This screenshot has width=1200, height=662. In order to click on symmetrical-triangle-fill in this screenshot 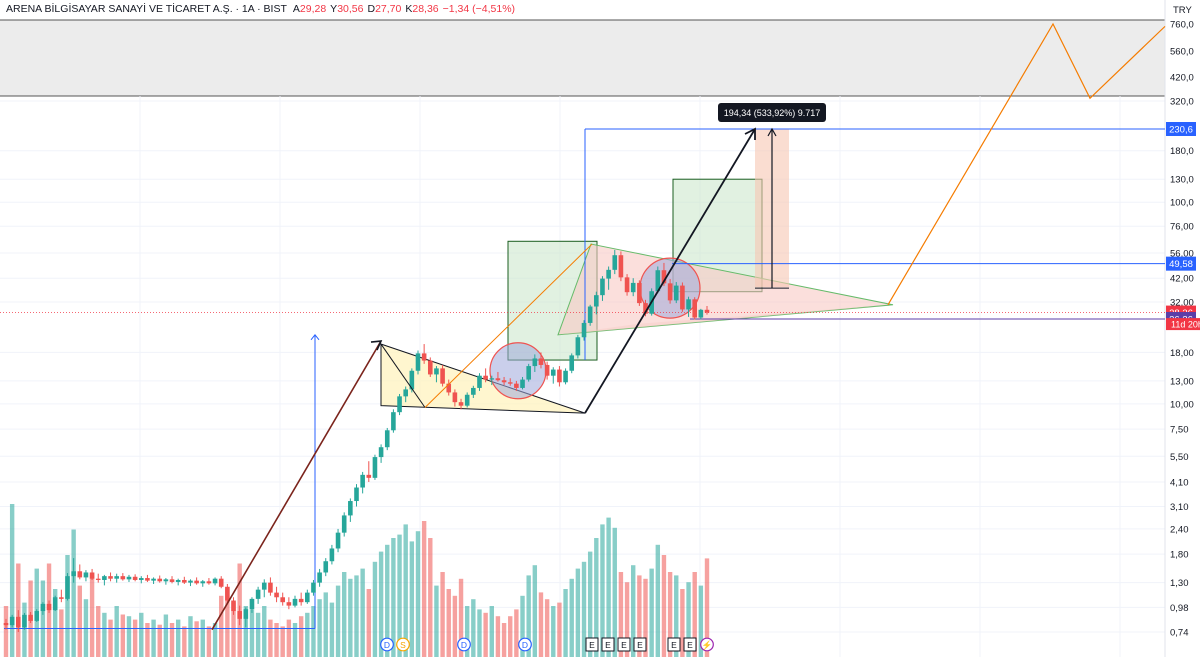, I will do `click(725, 319)`.